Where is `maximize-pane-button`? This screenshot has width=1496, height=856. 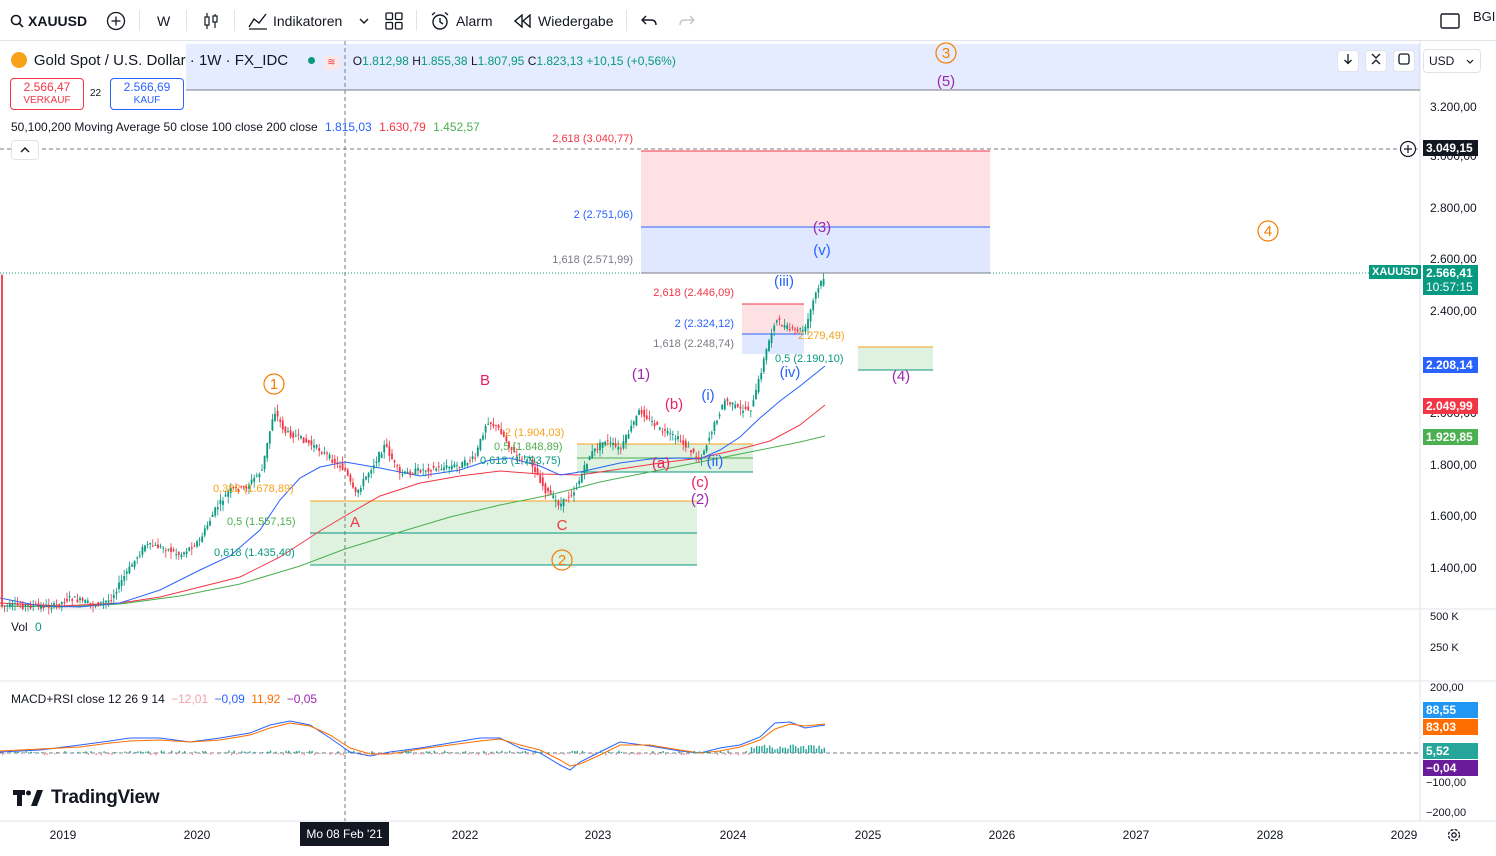 maximize-pane-button is located at coordinates (1404, 61).